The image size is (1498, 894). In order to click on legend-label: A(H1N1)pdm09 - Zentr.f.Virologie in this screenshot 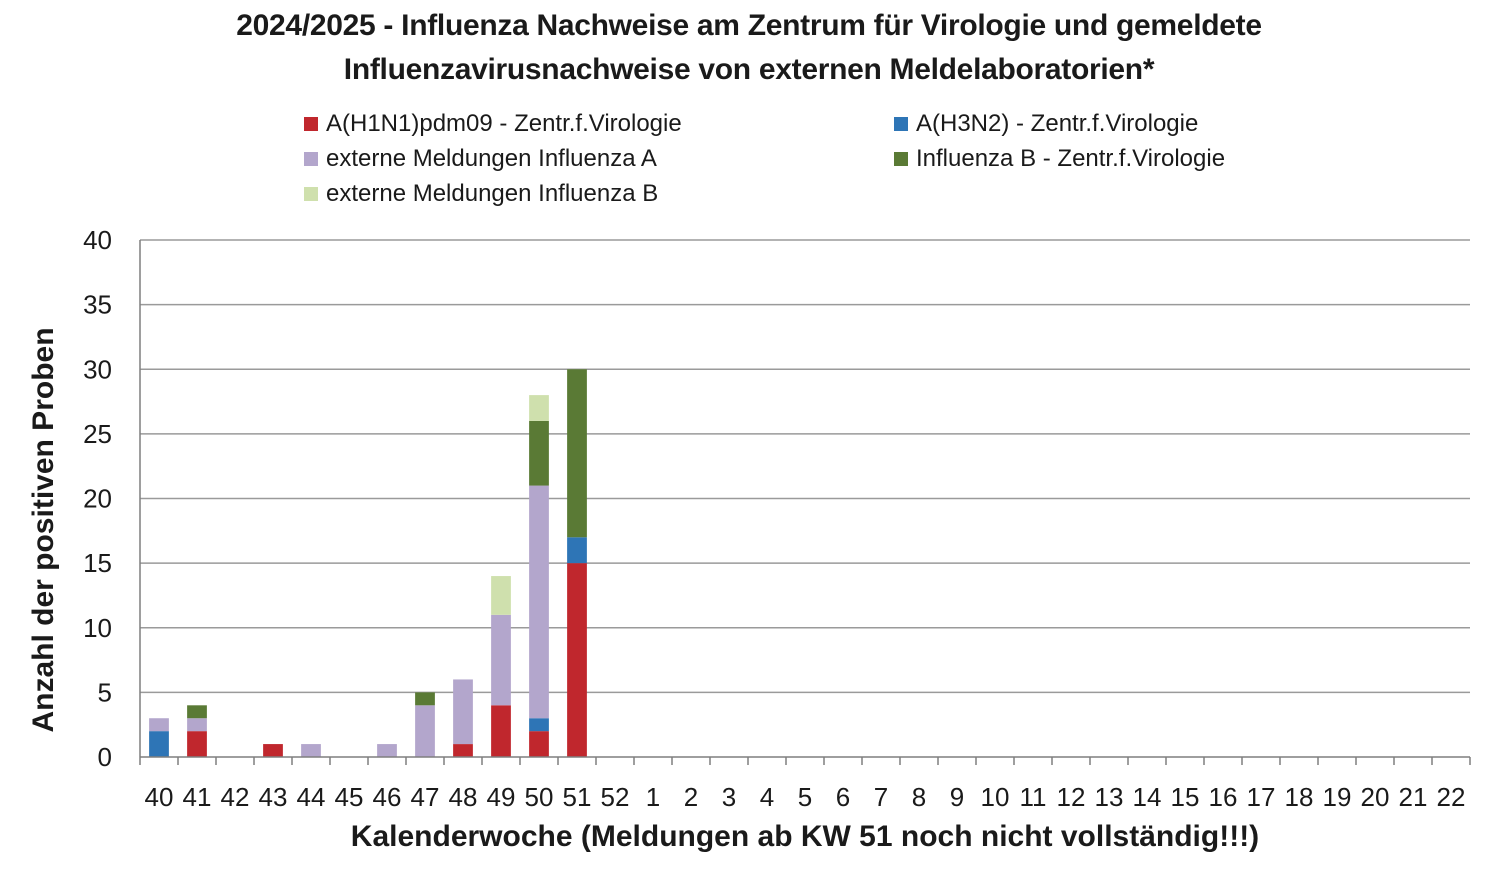, I will do `click(504, 123)`.